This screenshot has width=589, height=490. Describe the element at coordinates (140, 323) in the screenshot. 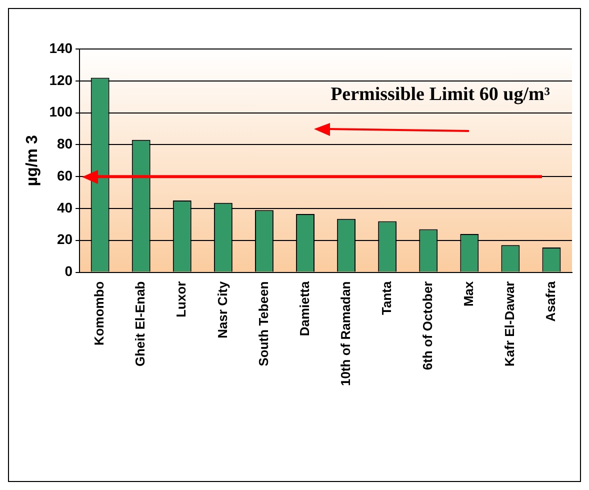

I see `x-tick-label: Gheit El-Enab` at that location.